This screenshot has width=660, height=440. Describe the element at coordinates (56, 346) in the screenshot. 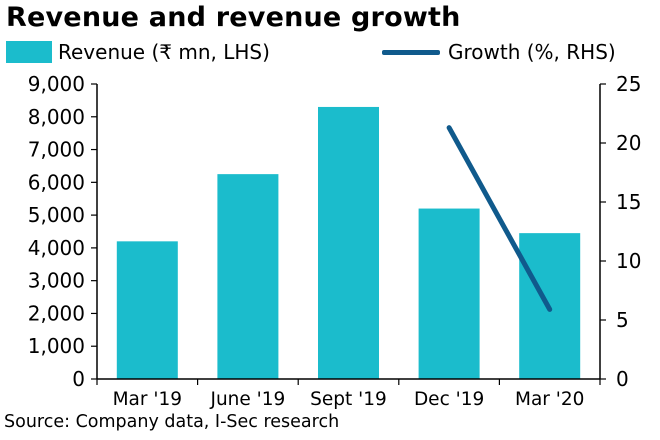

I see `left-tick-label: 1,000` at that location.